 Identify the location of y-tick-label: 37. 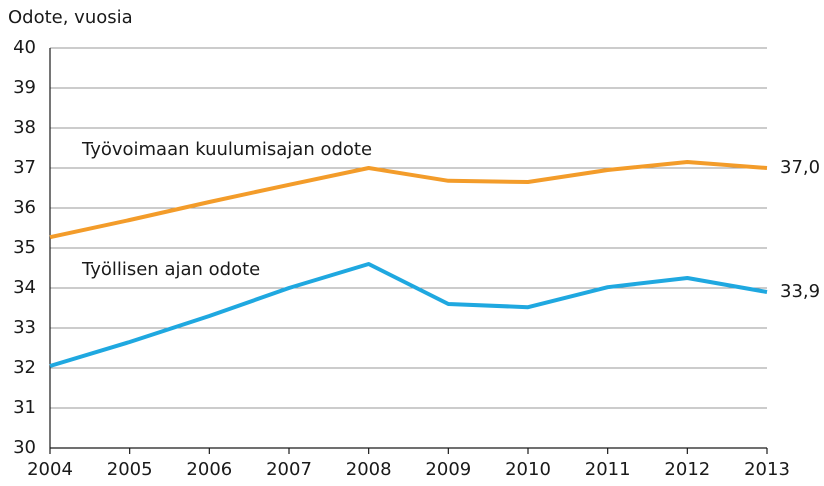
(24, 167).